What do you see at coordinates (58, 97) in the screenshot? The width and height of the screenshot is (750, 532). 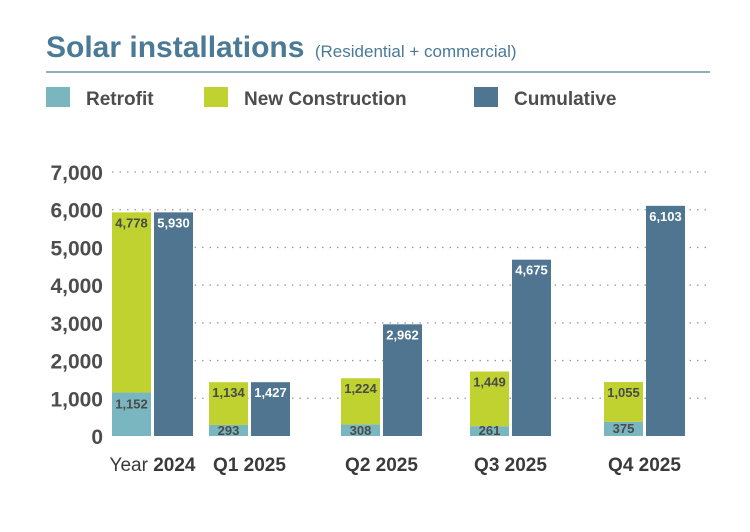 I see `legend-swatch-retrofit` at bounding box center [58, 97].